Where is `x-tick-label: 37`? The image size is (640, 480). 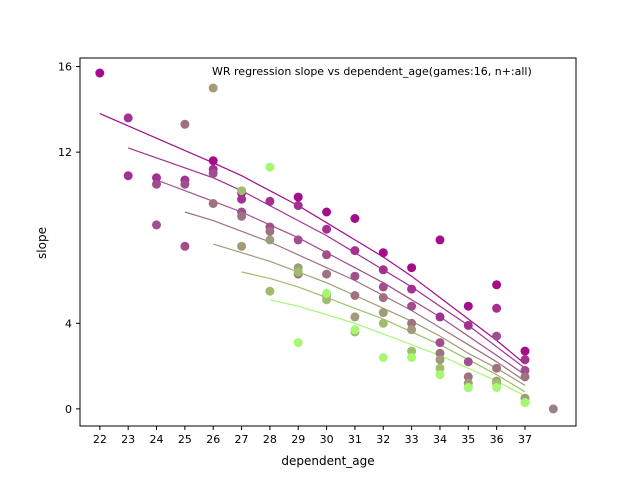 x-tick-label: 37 is located at coordinates (525, 439).